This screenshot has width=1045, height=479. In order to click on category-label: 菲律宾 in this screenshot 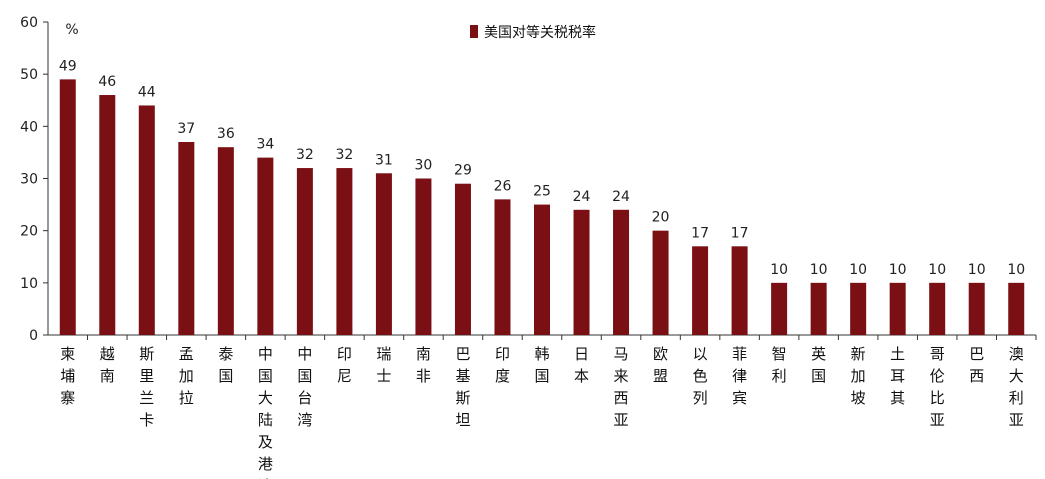, I will do `click(739, 376)`.